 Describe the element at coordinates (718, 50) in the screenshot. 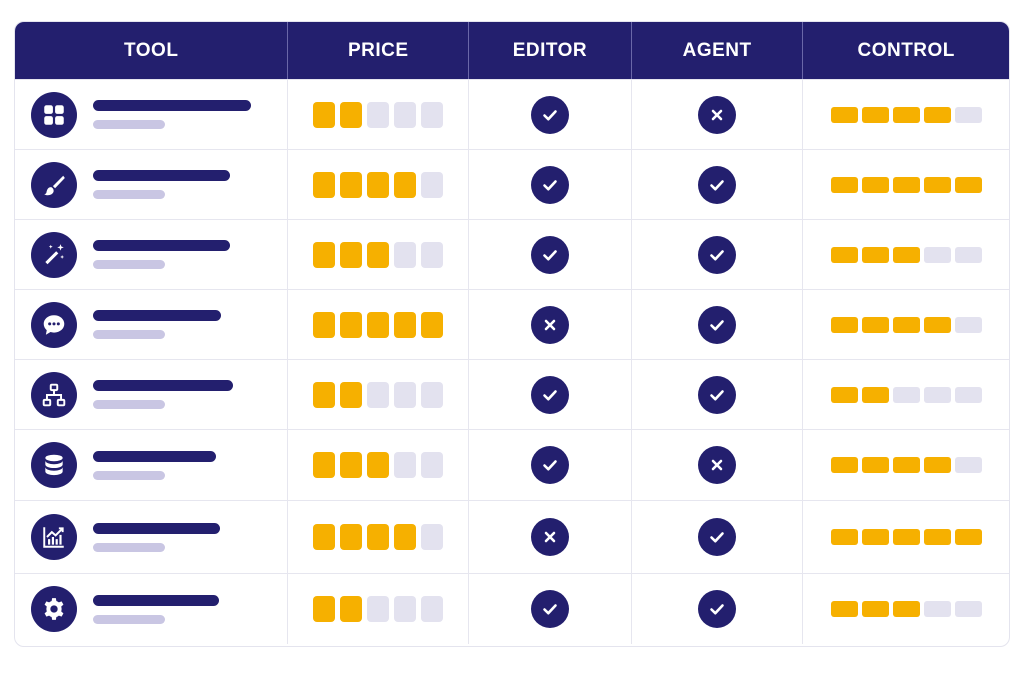

I see `header-agent: AGENT` at that location.